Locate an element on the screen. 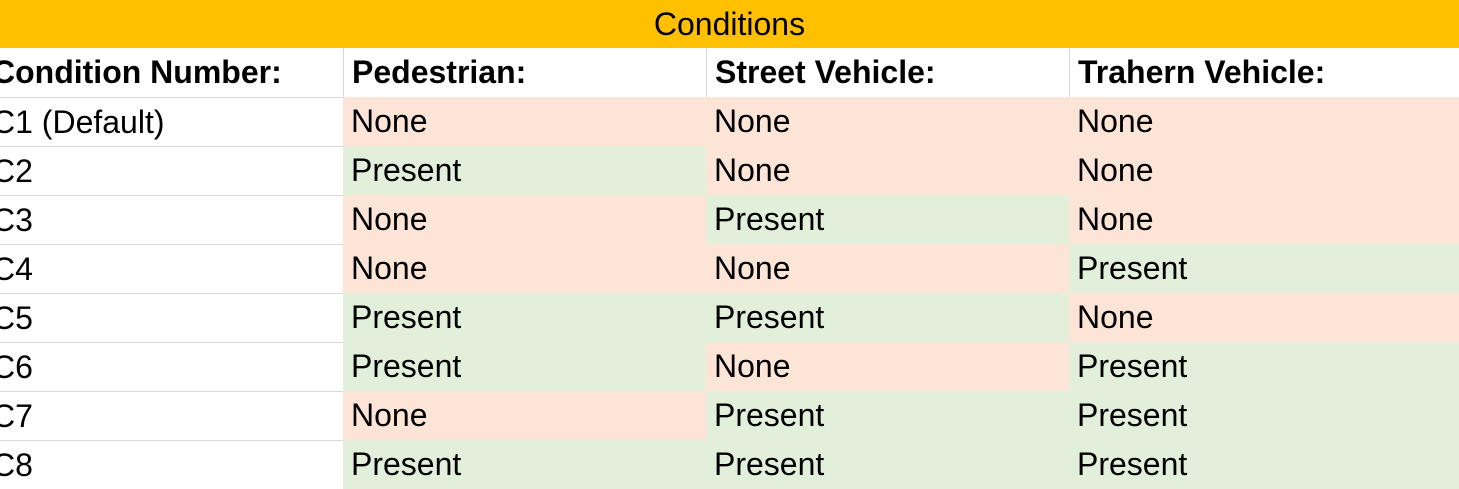 This screenshot has height=489, width=1459. header-trahern-vehicle: Trahern Vehicle: is located at coordinates (1264, 72).